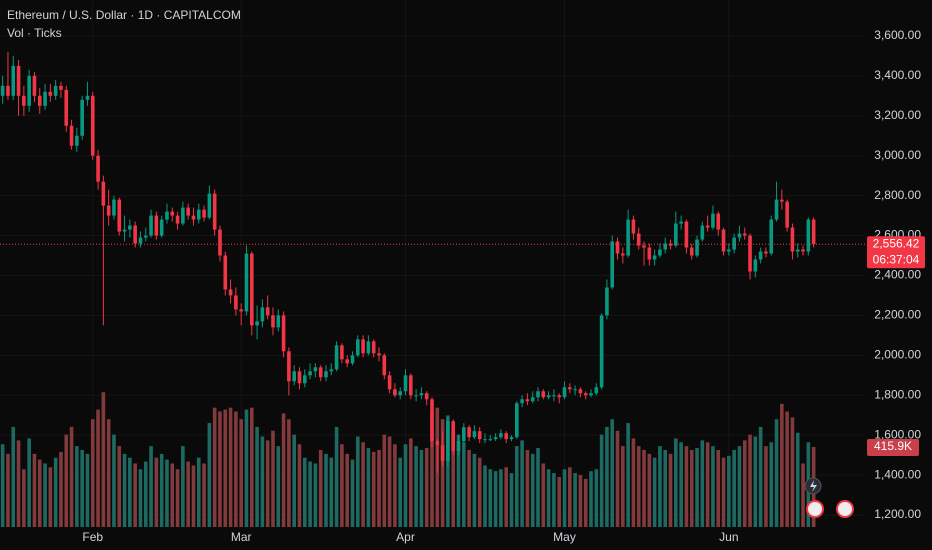  Describe the element at coordinates (897, 394) in the screenshot. I see `y-tick-label: 1,800.00` at that location.